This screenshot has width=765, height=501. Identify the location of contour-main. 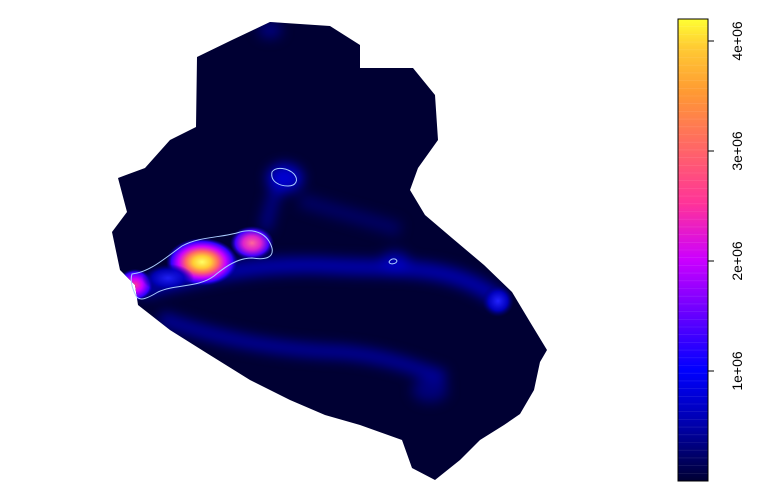
(201, 265).